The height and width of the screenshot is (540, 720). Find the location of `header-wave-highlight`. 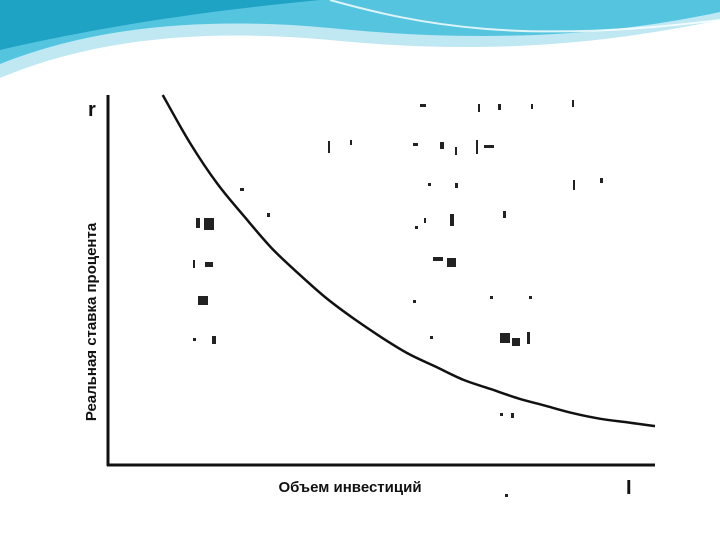

header-wave-highlight is located at coordinates (524, 16).